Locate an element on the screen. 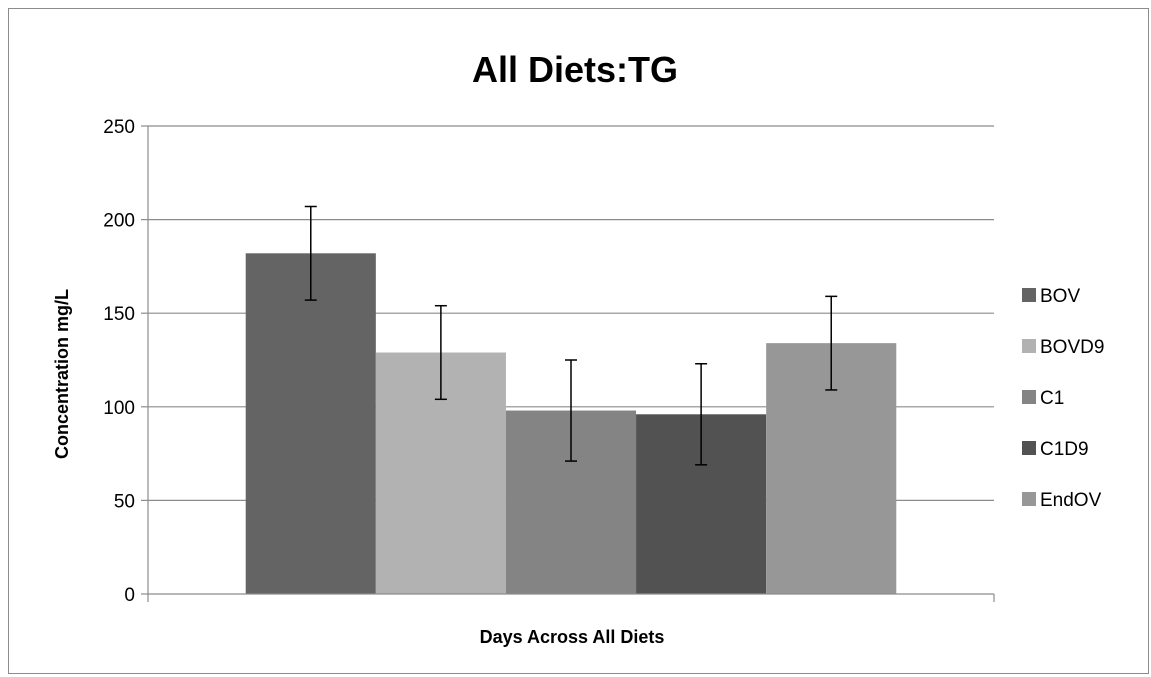 Image resolution: width=1151 pixels, height=677 pixels. legend-swatch-endov is located at coordinates (1029, 499).